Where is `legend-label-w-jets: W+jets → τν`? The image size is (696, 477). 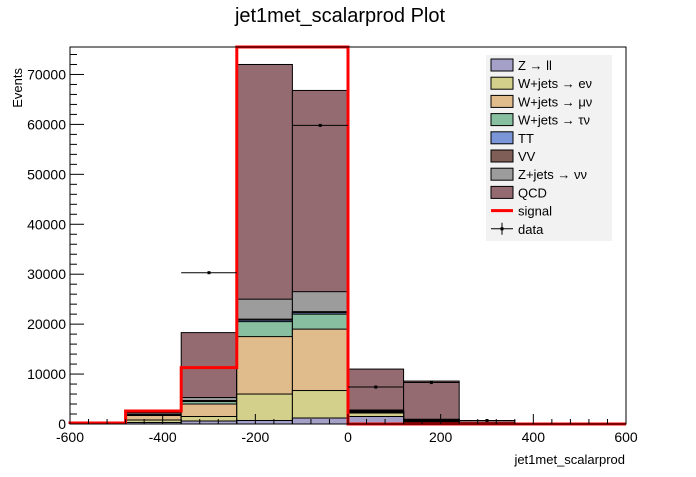 legend-label-w-jets: W+jets → τν is located at coordinates (554, 120).